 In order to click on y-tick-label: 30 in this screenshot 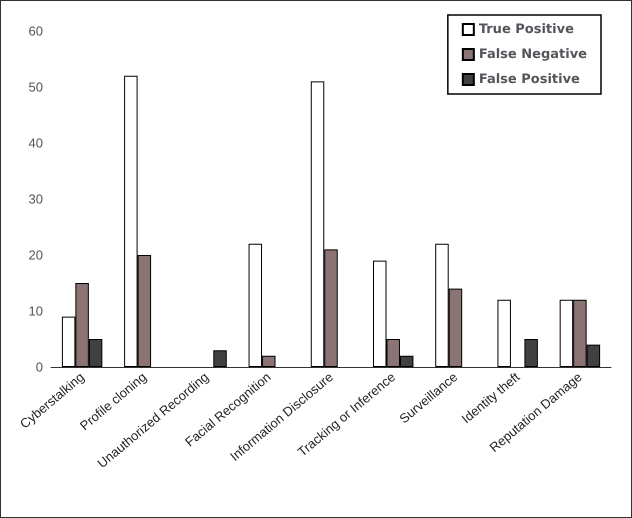, I will do `click(35, 199)`.